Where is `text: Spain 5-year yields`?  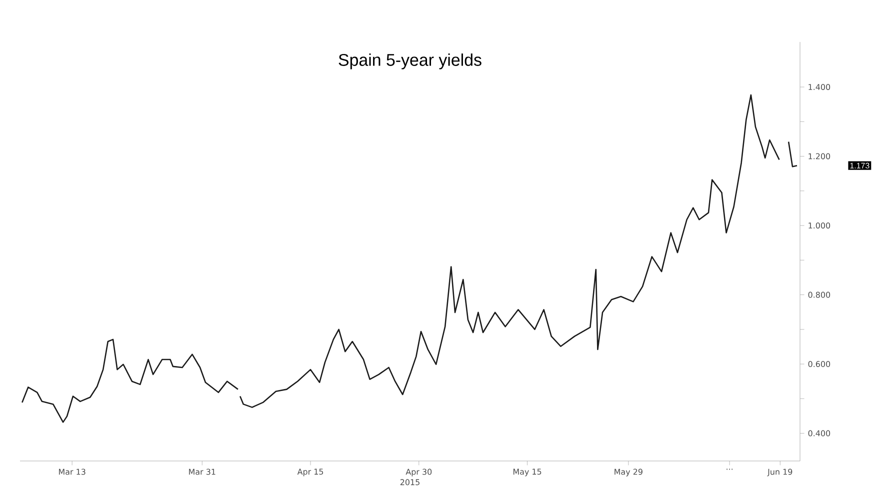
text: Spain 5-year yields is located at coordinates (410, 62).